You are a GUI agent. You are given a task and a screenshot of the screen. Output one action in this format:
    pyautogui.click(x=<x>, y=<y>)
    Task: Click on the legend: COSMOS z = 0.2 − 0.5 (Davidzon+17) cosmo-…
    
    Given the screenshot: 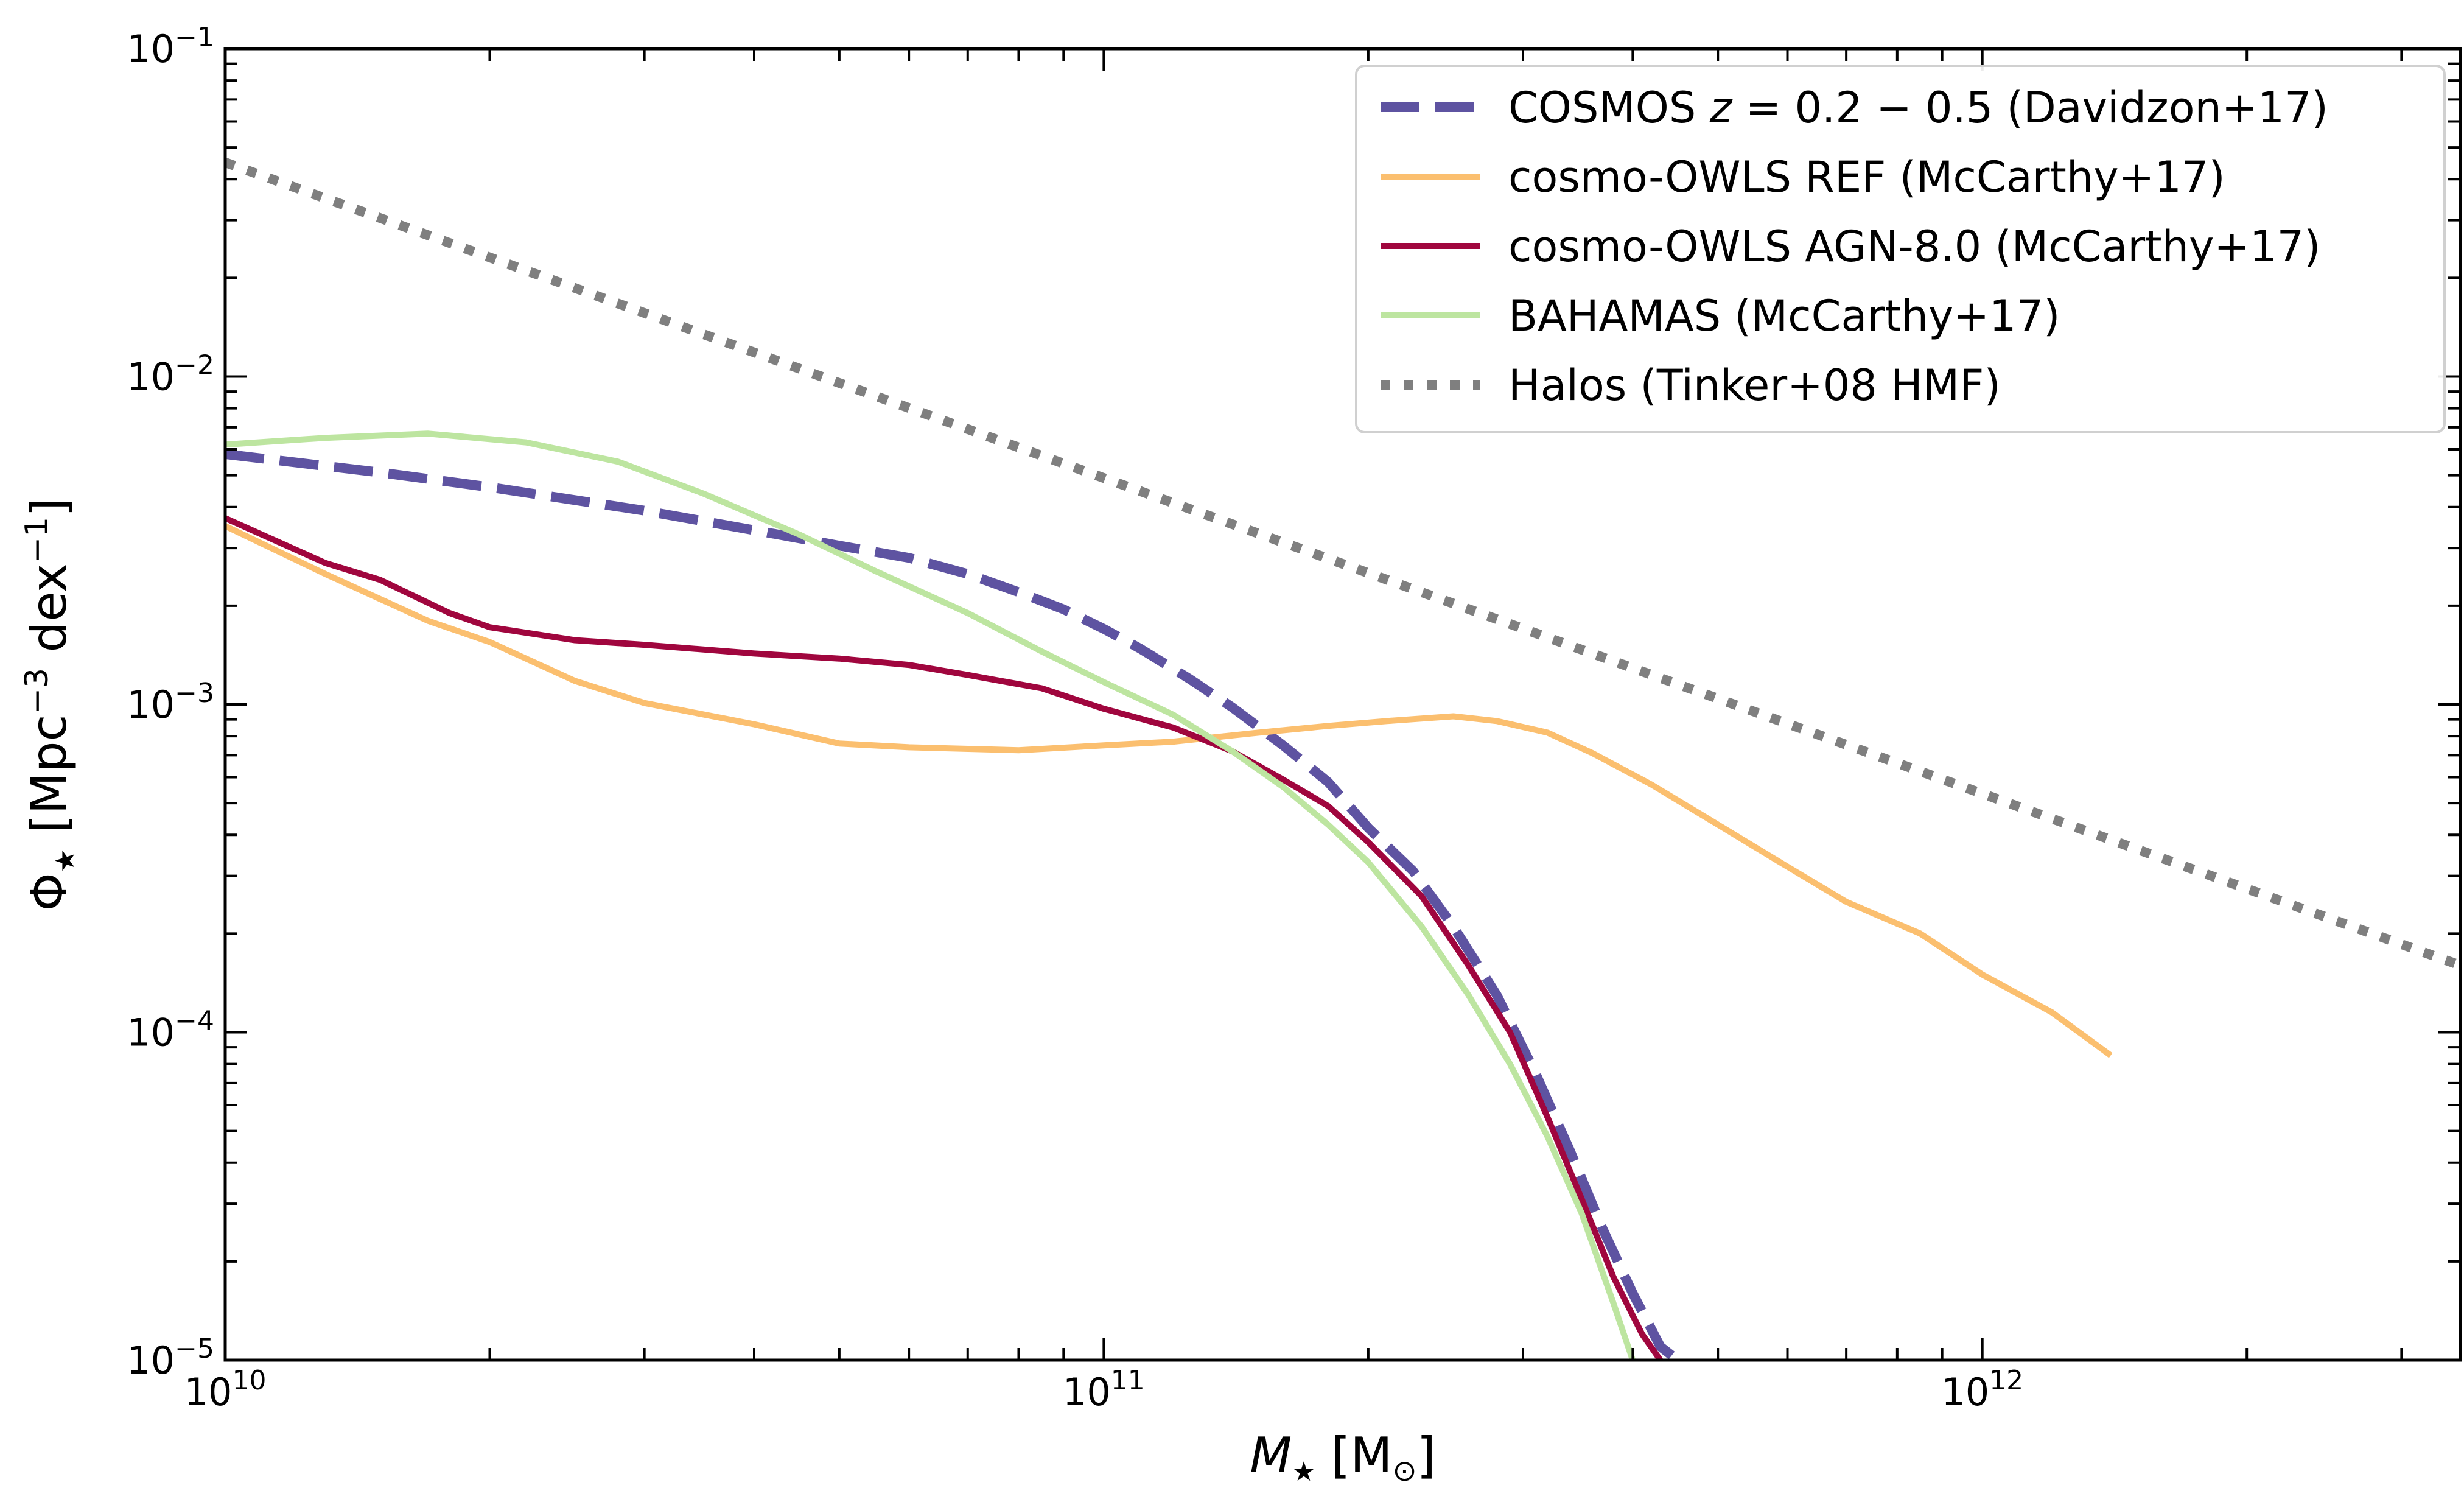 What is the action you would take?
    pyautogui.click(x=1901, y=249)
    